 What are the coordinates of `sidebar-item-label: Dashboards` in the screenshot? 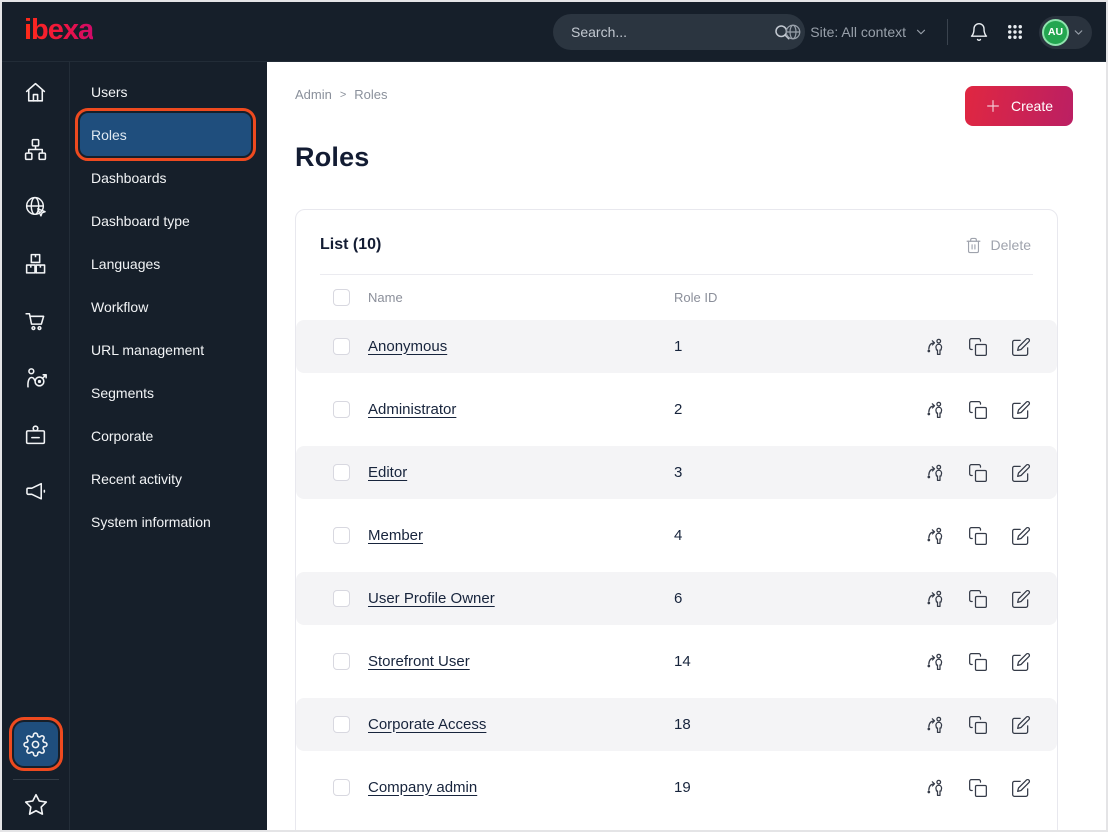 It's located at (129, 177).